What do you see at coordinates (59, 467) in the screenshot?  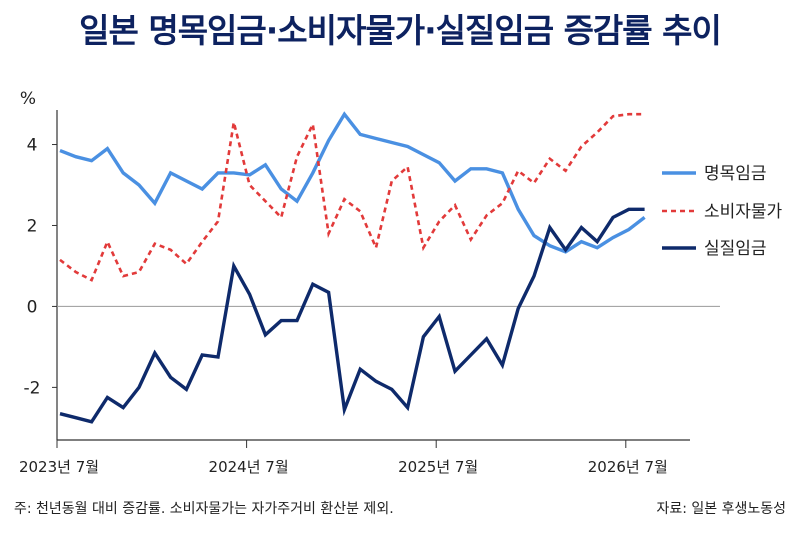 I see `x-tick-label: 2023년 7월` at bounding box center [59, 467].